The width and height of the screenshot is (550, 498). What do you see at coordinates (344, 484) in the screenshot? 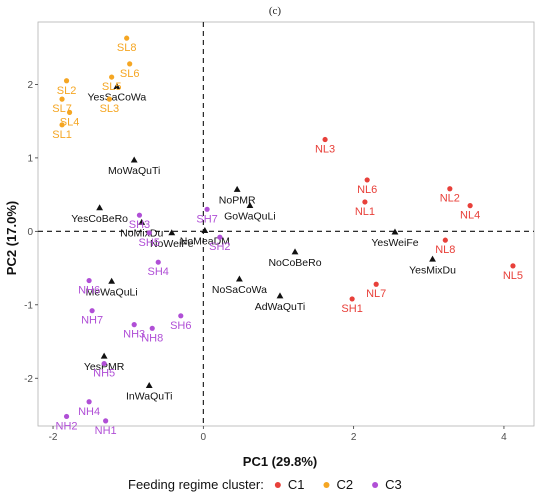
I see `legend-label-c2: C2` at bounding box center [344, 484].